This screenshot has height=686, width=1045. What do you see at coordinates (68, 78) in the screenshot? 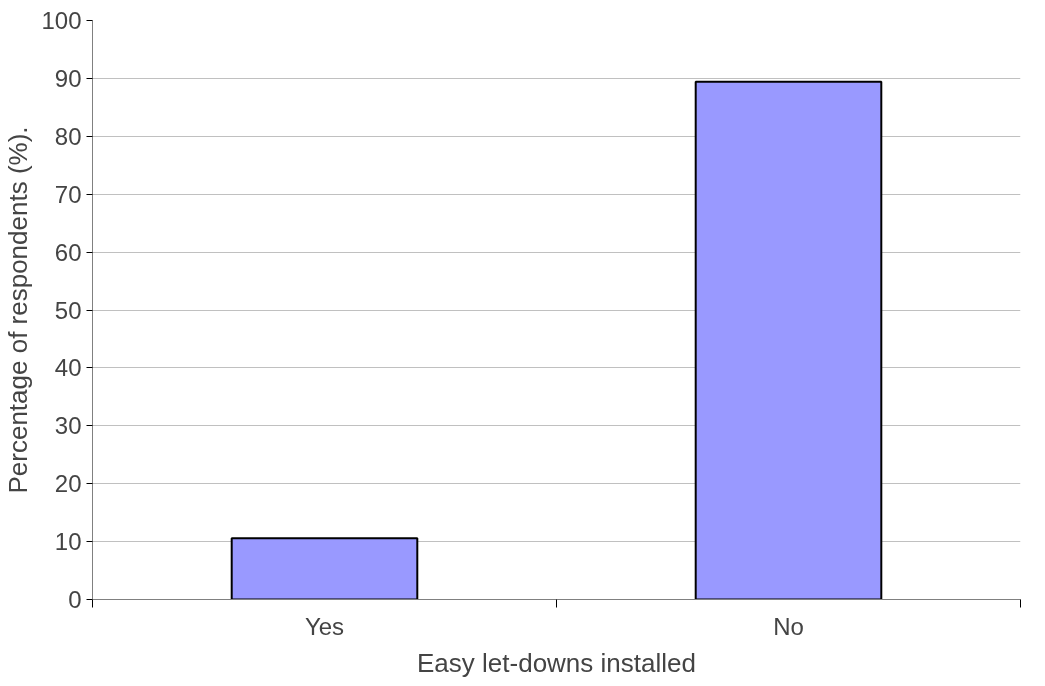
I see `y-tick-label: 90` at bounding box center [68, 78].